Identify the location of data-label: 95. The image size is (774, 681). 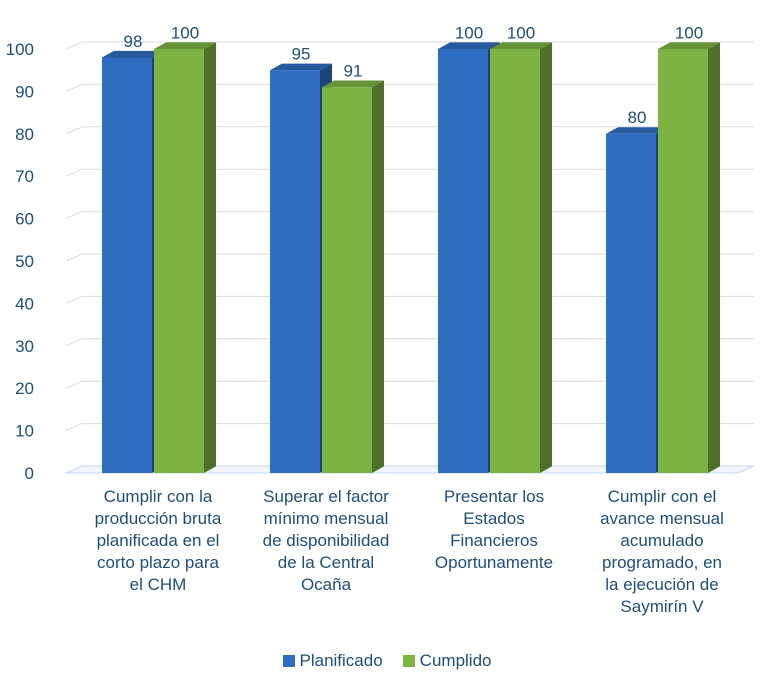
(301, 54).